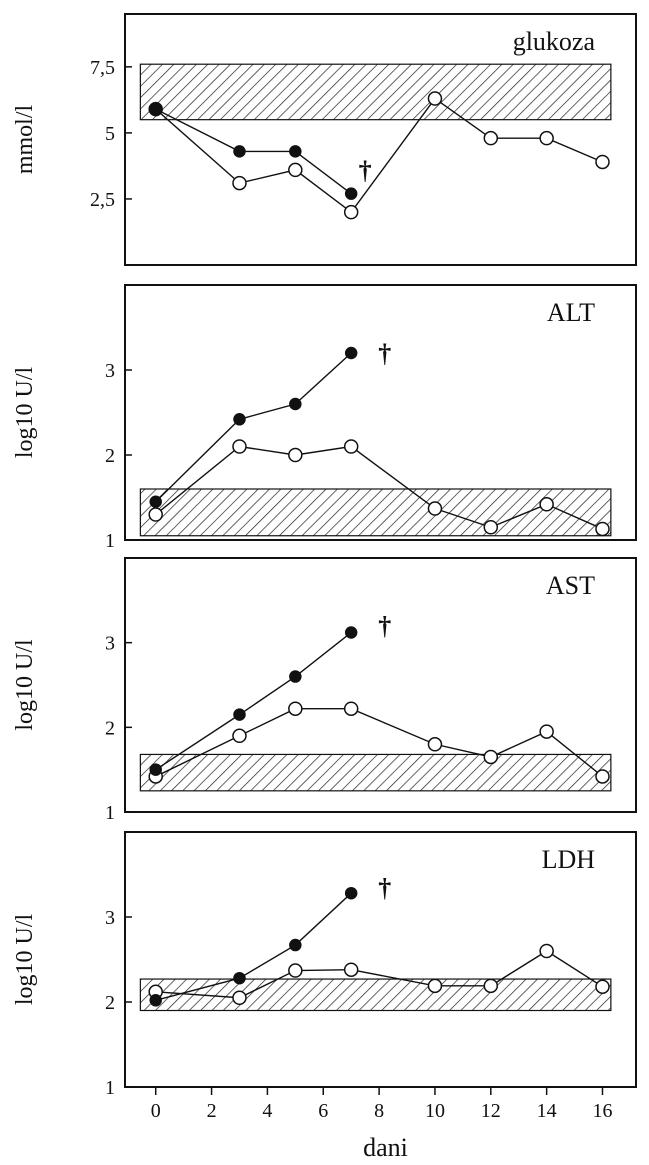  I want to click on panel-title: AST, so click(570, 585).